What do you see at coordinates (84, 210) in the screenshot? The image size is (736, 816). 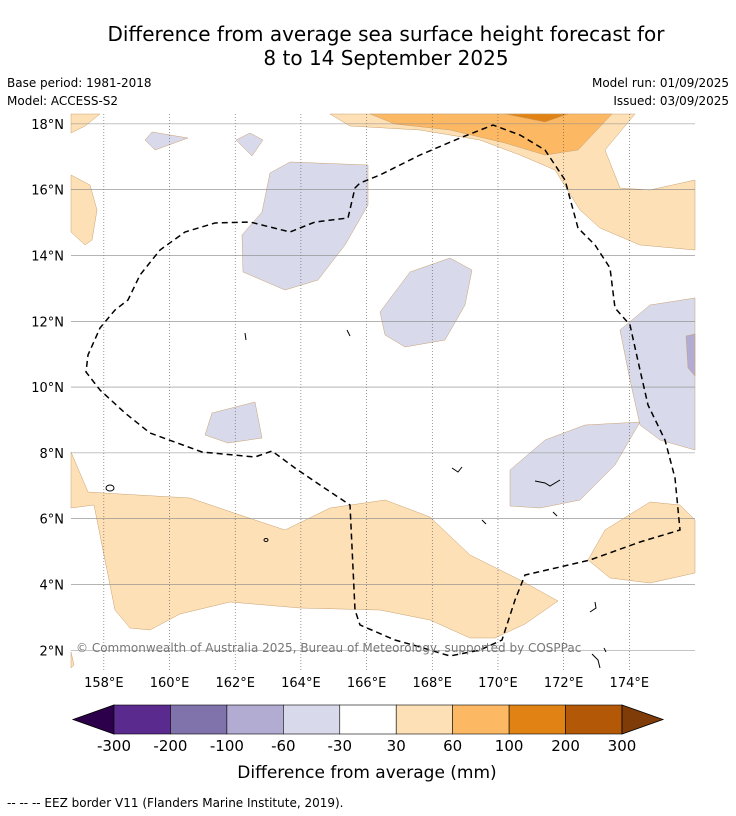 I see `positive-anomaly-west` at bounding box center [84, 210].